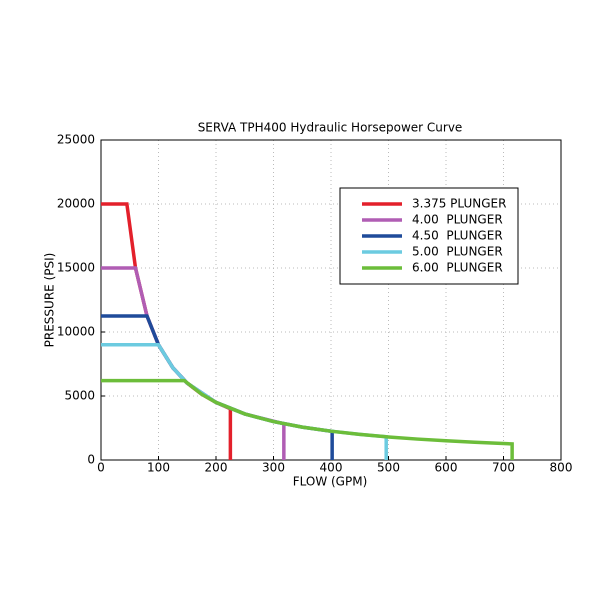  What do you see at coordinates (76, 332) in the screenshot?
I see `y-tick-label: 10000` at bounding box center [76, 332].